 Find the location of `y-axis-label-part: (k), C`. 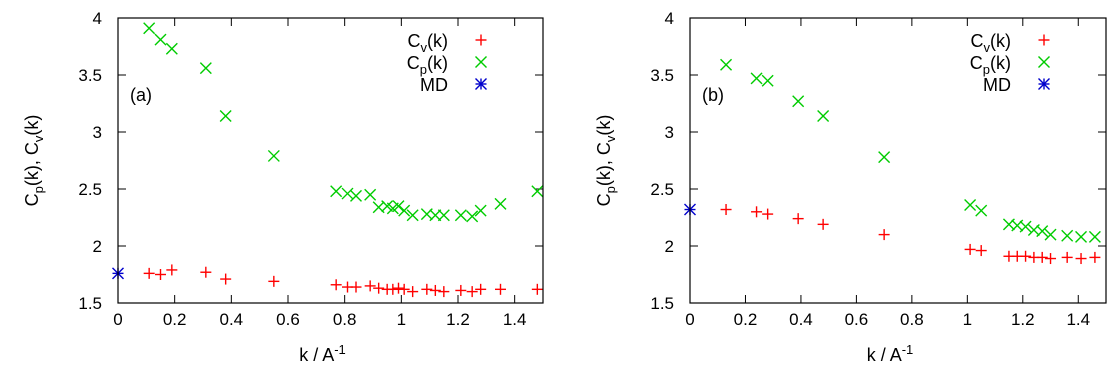

y-axis-label-part: (k), C is located at coordinates (32, 164).